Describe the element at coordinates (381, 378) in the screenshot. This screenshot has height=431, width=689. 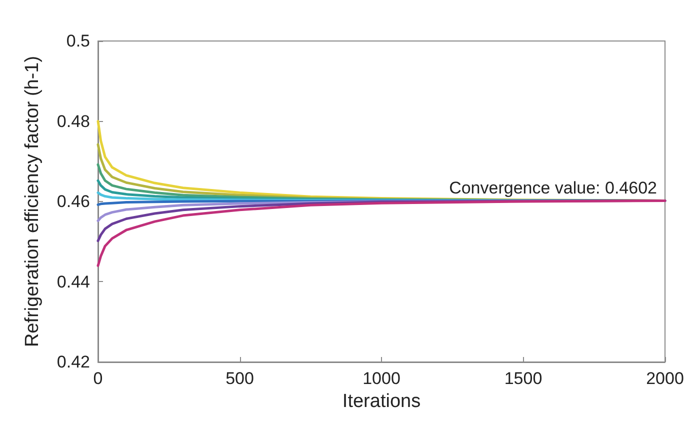
I see `x-tick-label: 1000` at that location.